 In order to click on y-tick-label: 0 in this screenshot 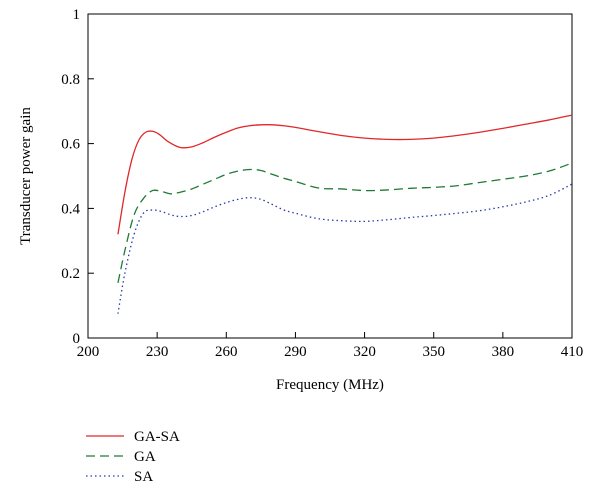, I will do `click(77, 339)`.